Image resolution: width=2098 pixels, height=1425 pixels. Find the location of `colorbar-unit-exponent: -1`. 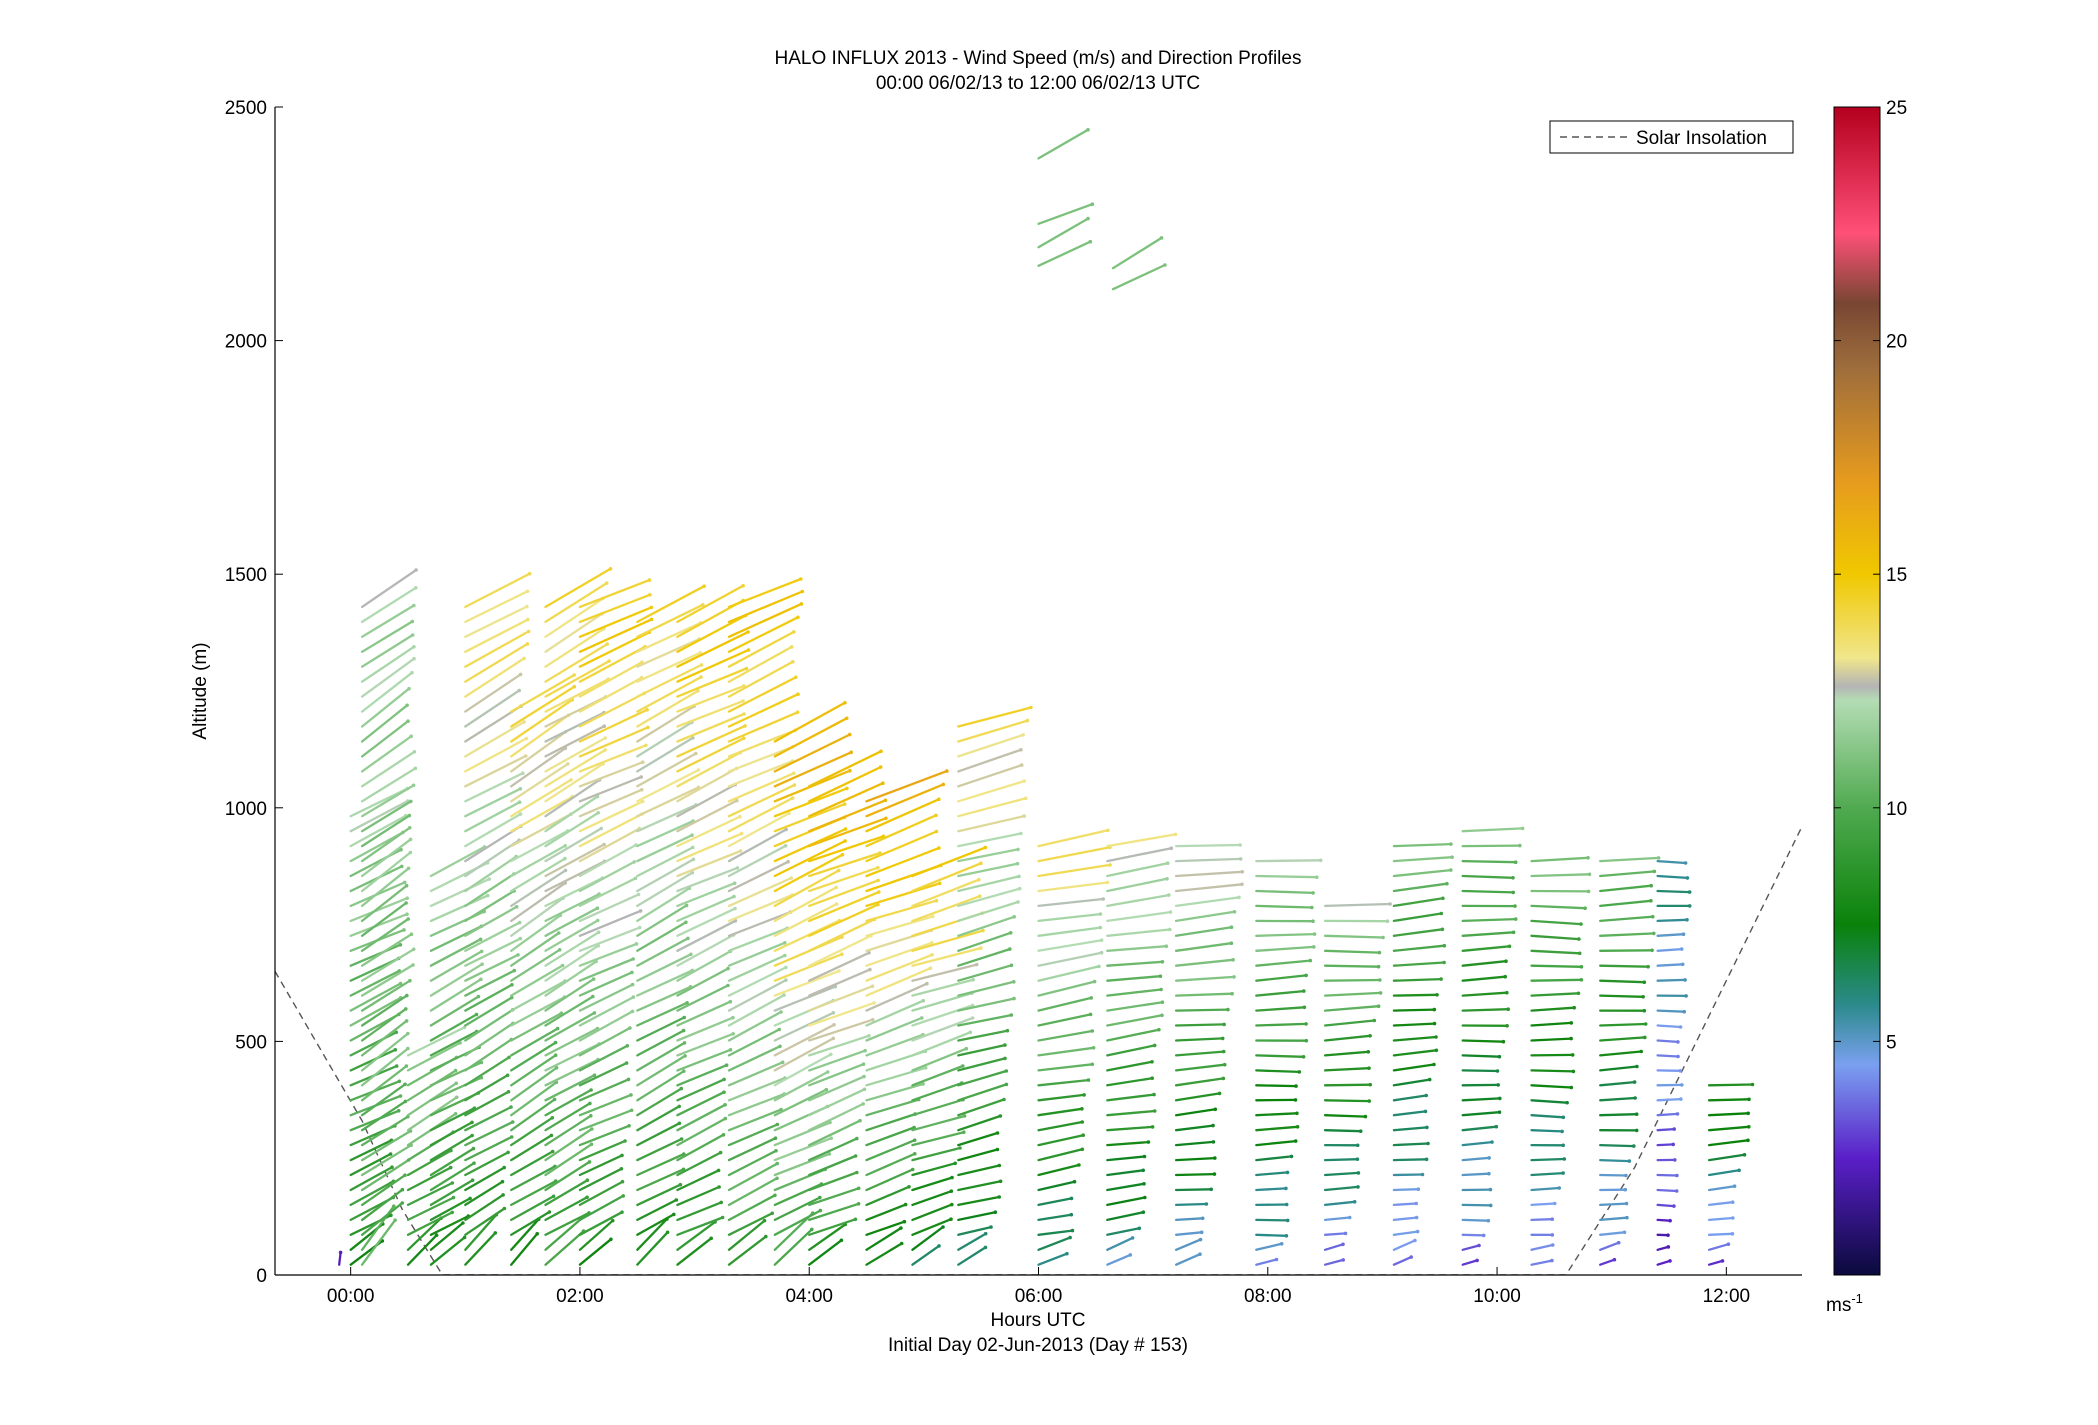

colorbar-unit-exponent: -1 is located at coordinates (1857, 1298).